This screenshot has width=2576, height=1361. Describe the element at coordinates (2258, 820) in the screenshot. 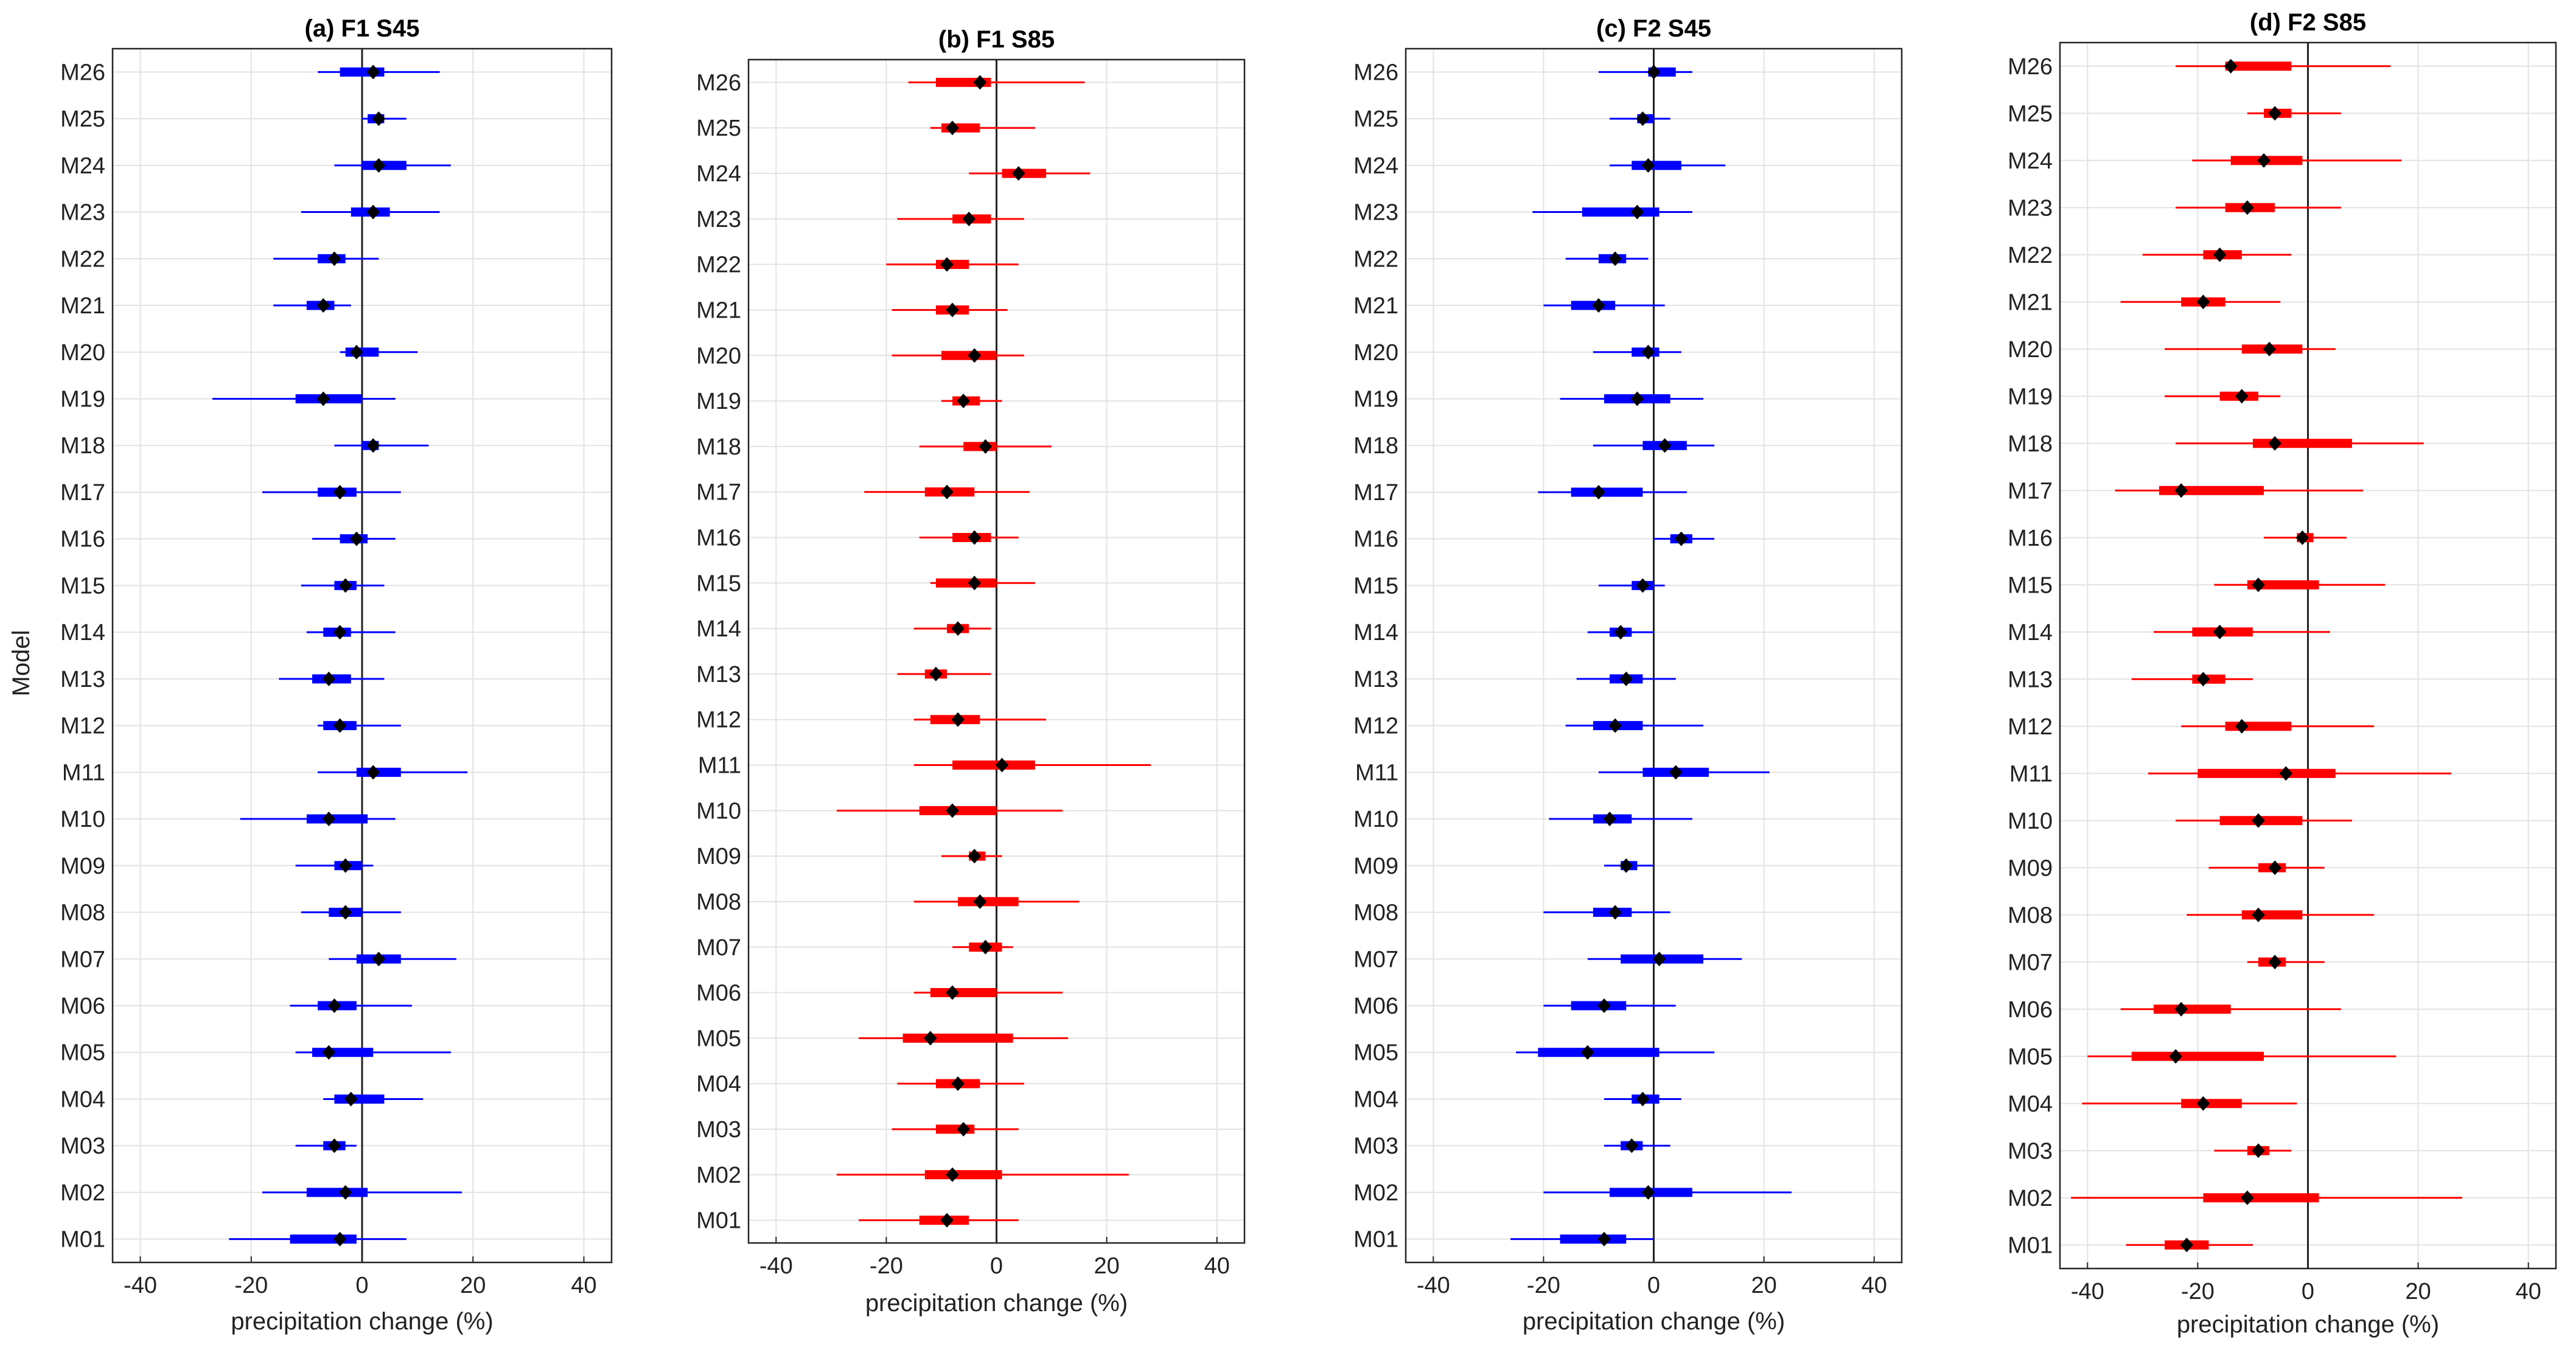

I see `mean-marker-m10` at that location.